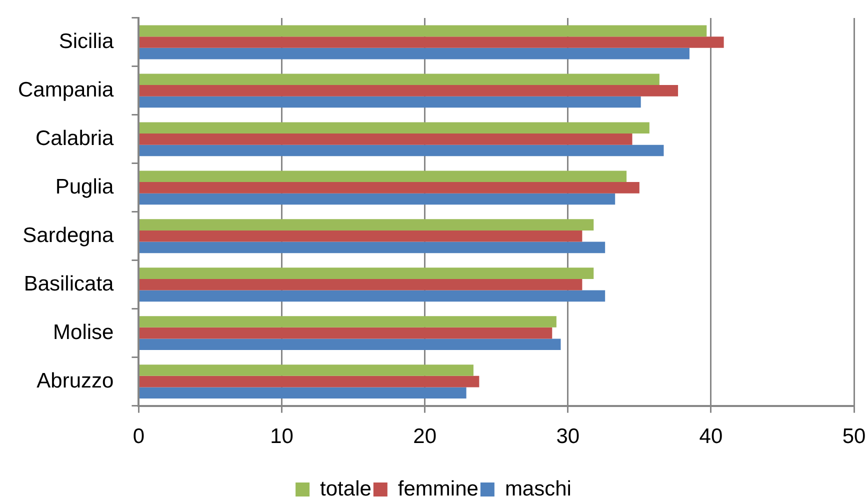  What do you see at coordinates (568, 436) in the screenshot?
I see `x-tick-label: 30` at bounding box center [568, 436].